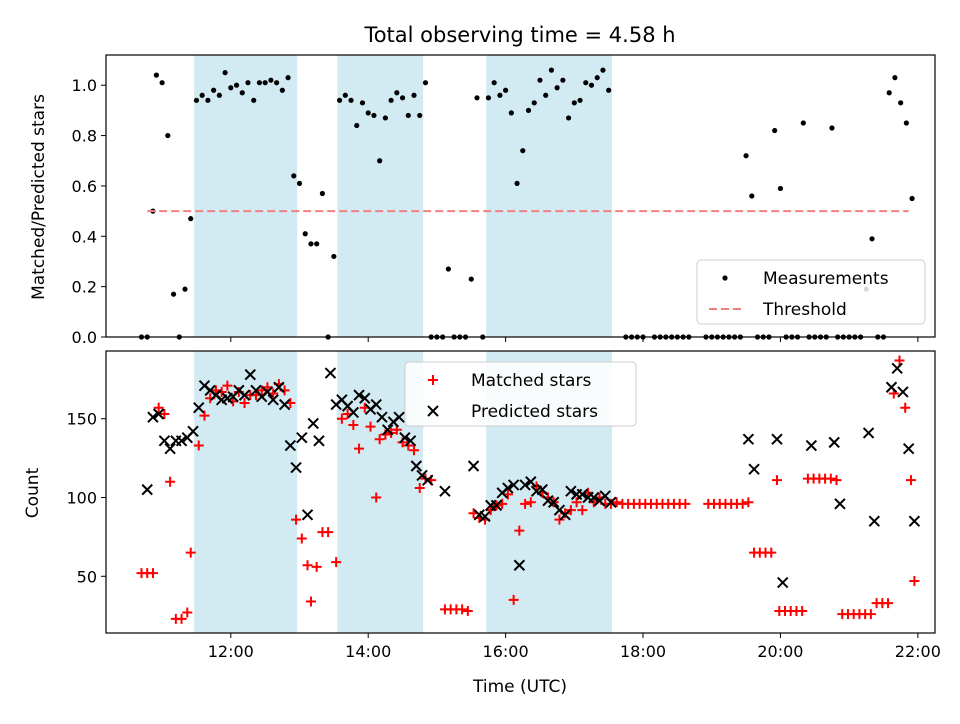 Image resolution: width=960 pixels, height=724 pixels. I want to click on count-legend-marker-stroke, so click(433, 380).